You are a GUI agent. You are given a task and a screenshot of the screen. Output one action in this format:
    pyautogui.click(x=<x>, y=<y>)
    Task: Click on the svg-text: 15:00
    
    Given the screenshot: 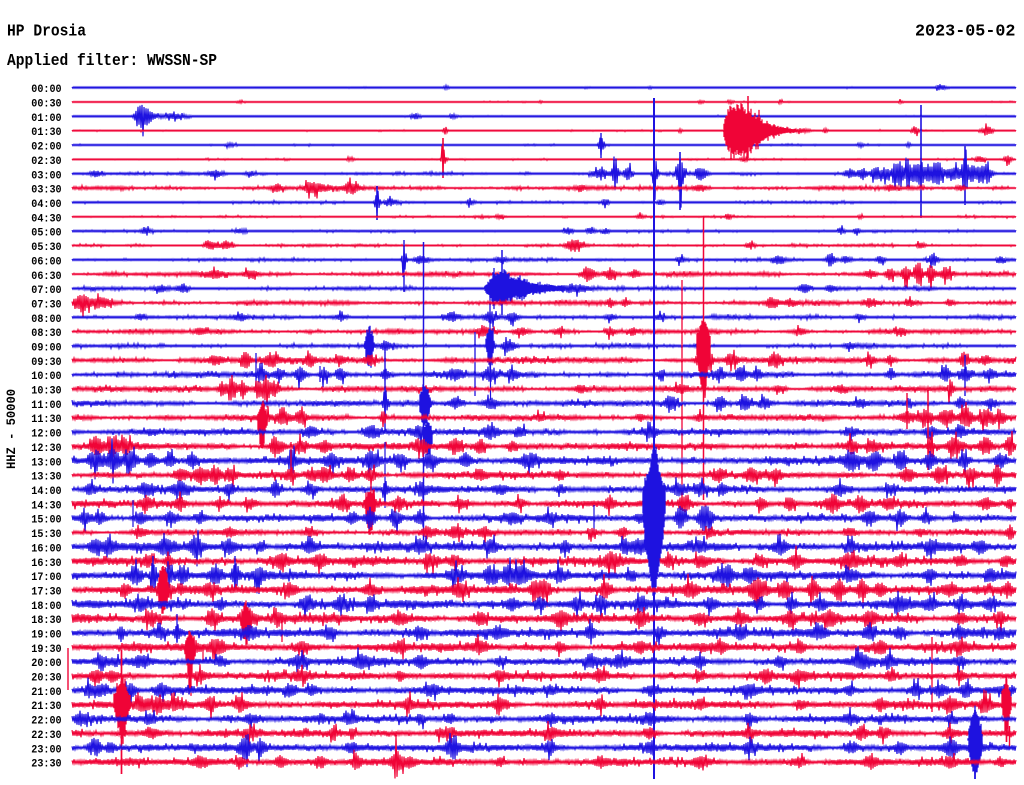 What is the action you would take?
    pyautogui.click(x=46, y=521)
    